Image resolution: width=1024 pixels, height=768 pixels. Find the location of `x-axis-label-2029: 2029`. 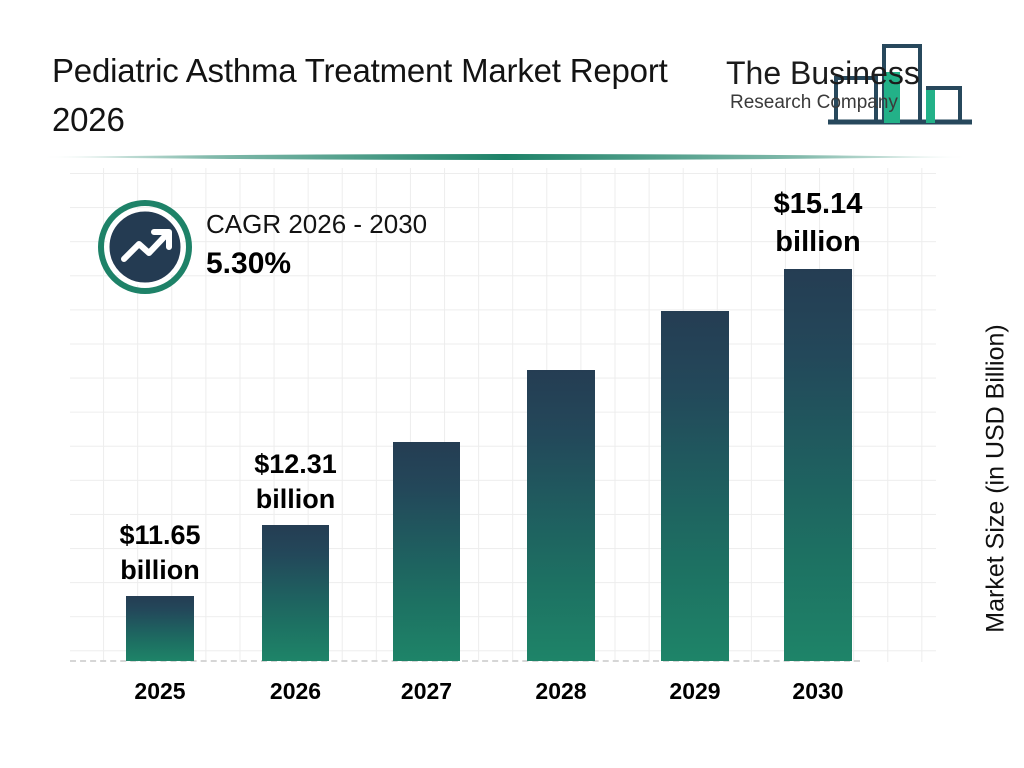

x-axis-label-2029: 2029 is located at coordinates (695, 691).